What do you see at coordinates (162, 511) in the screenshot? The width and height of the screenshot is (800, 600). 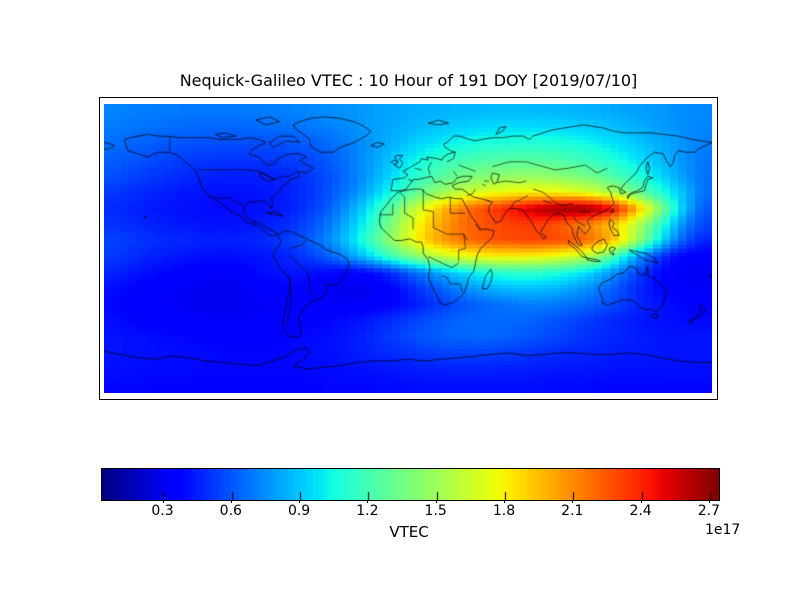 I see `colorbar-tick-label: 0.3` at bounding box center [162, 511].